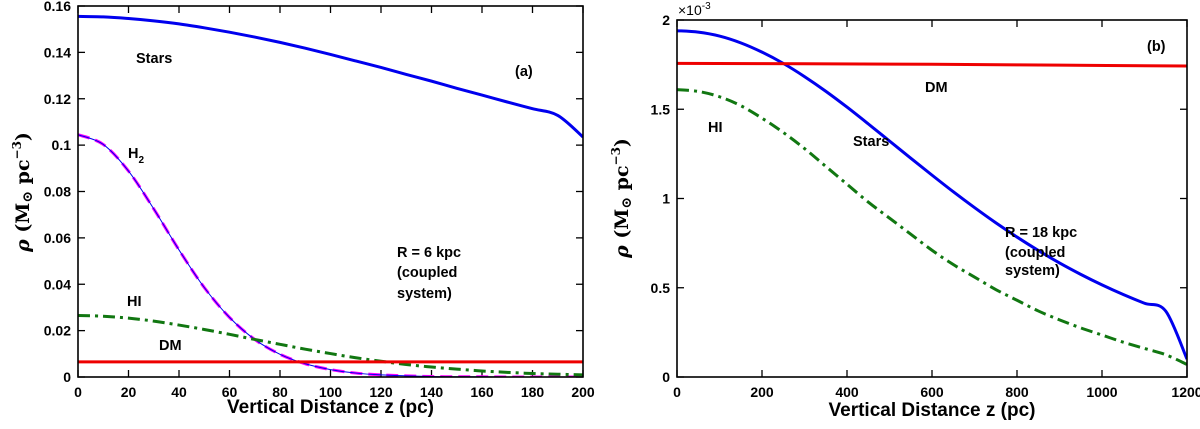  What do you see at coordinates (1017, 392) in the screenshot?
I see `x-tick-label: 800` at bounding box center [1017, 392].